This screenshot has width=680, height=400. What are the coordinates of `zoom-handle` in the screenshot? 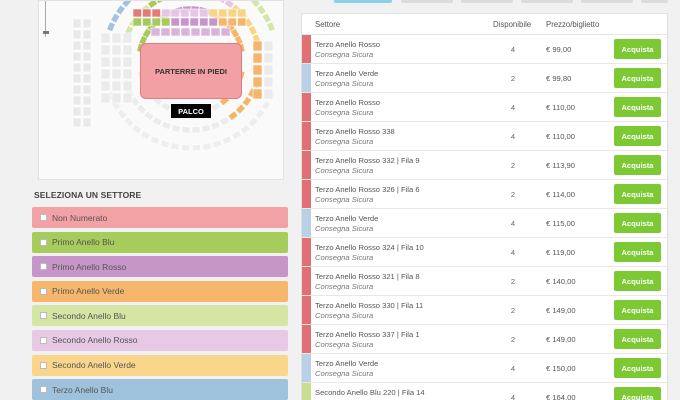 It's located at (46, 32).